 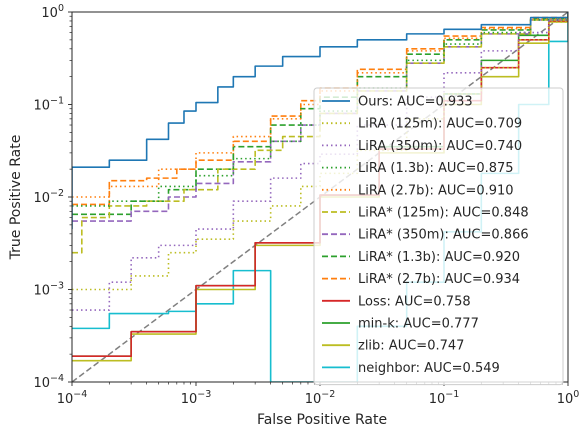 I want to click on x-axis-label: False Positive Rate, so click(x=322, y=420).